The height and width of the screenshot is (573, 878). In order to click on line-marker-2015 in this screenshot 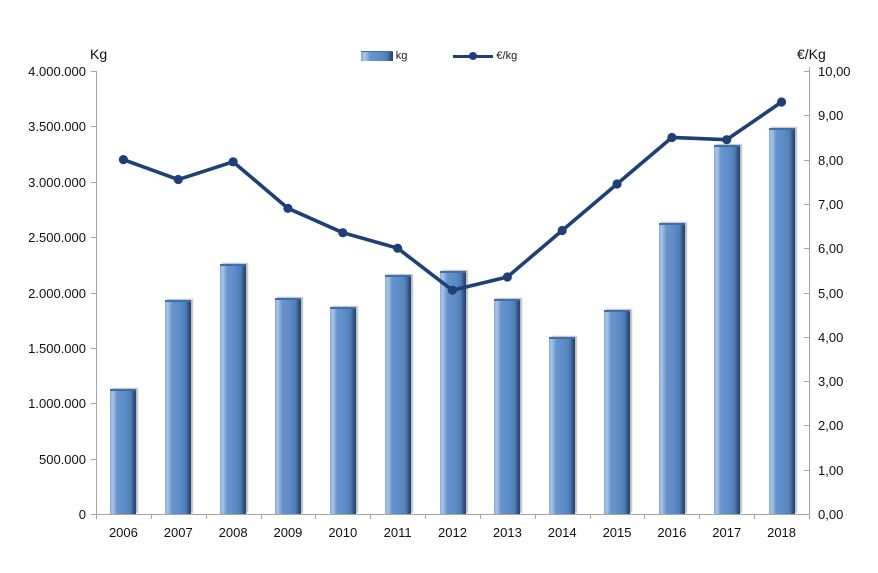, I will do `click(617, 184)`.